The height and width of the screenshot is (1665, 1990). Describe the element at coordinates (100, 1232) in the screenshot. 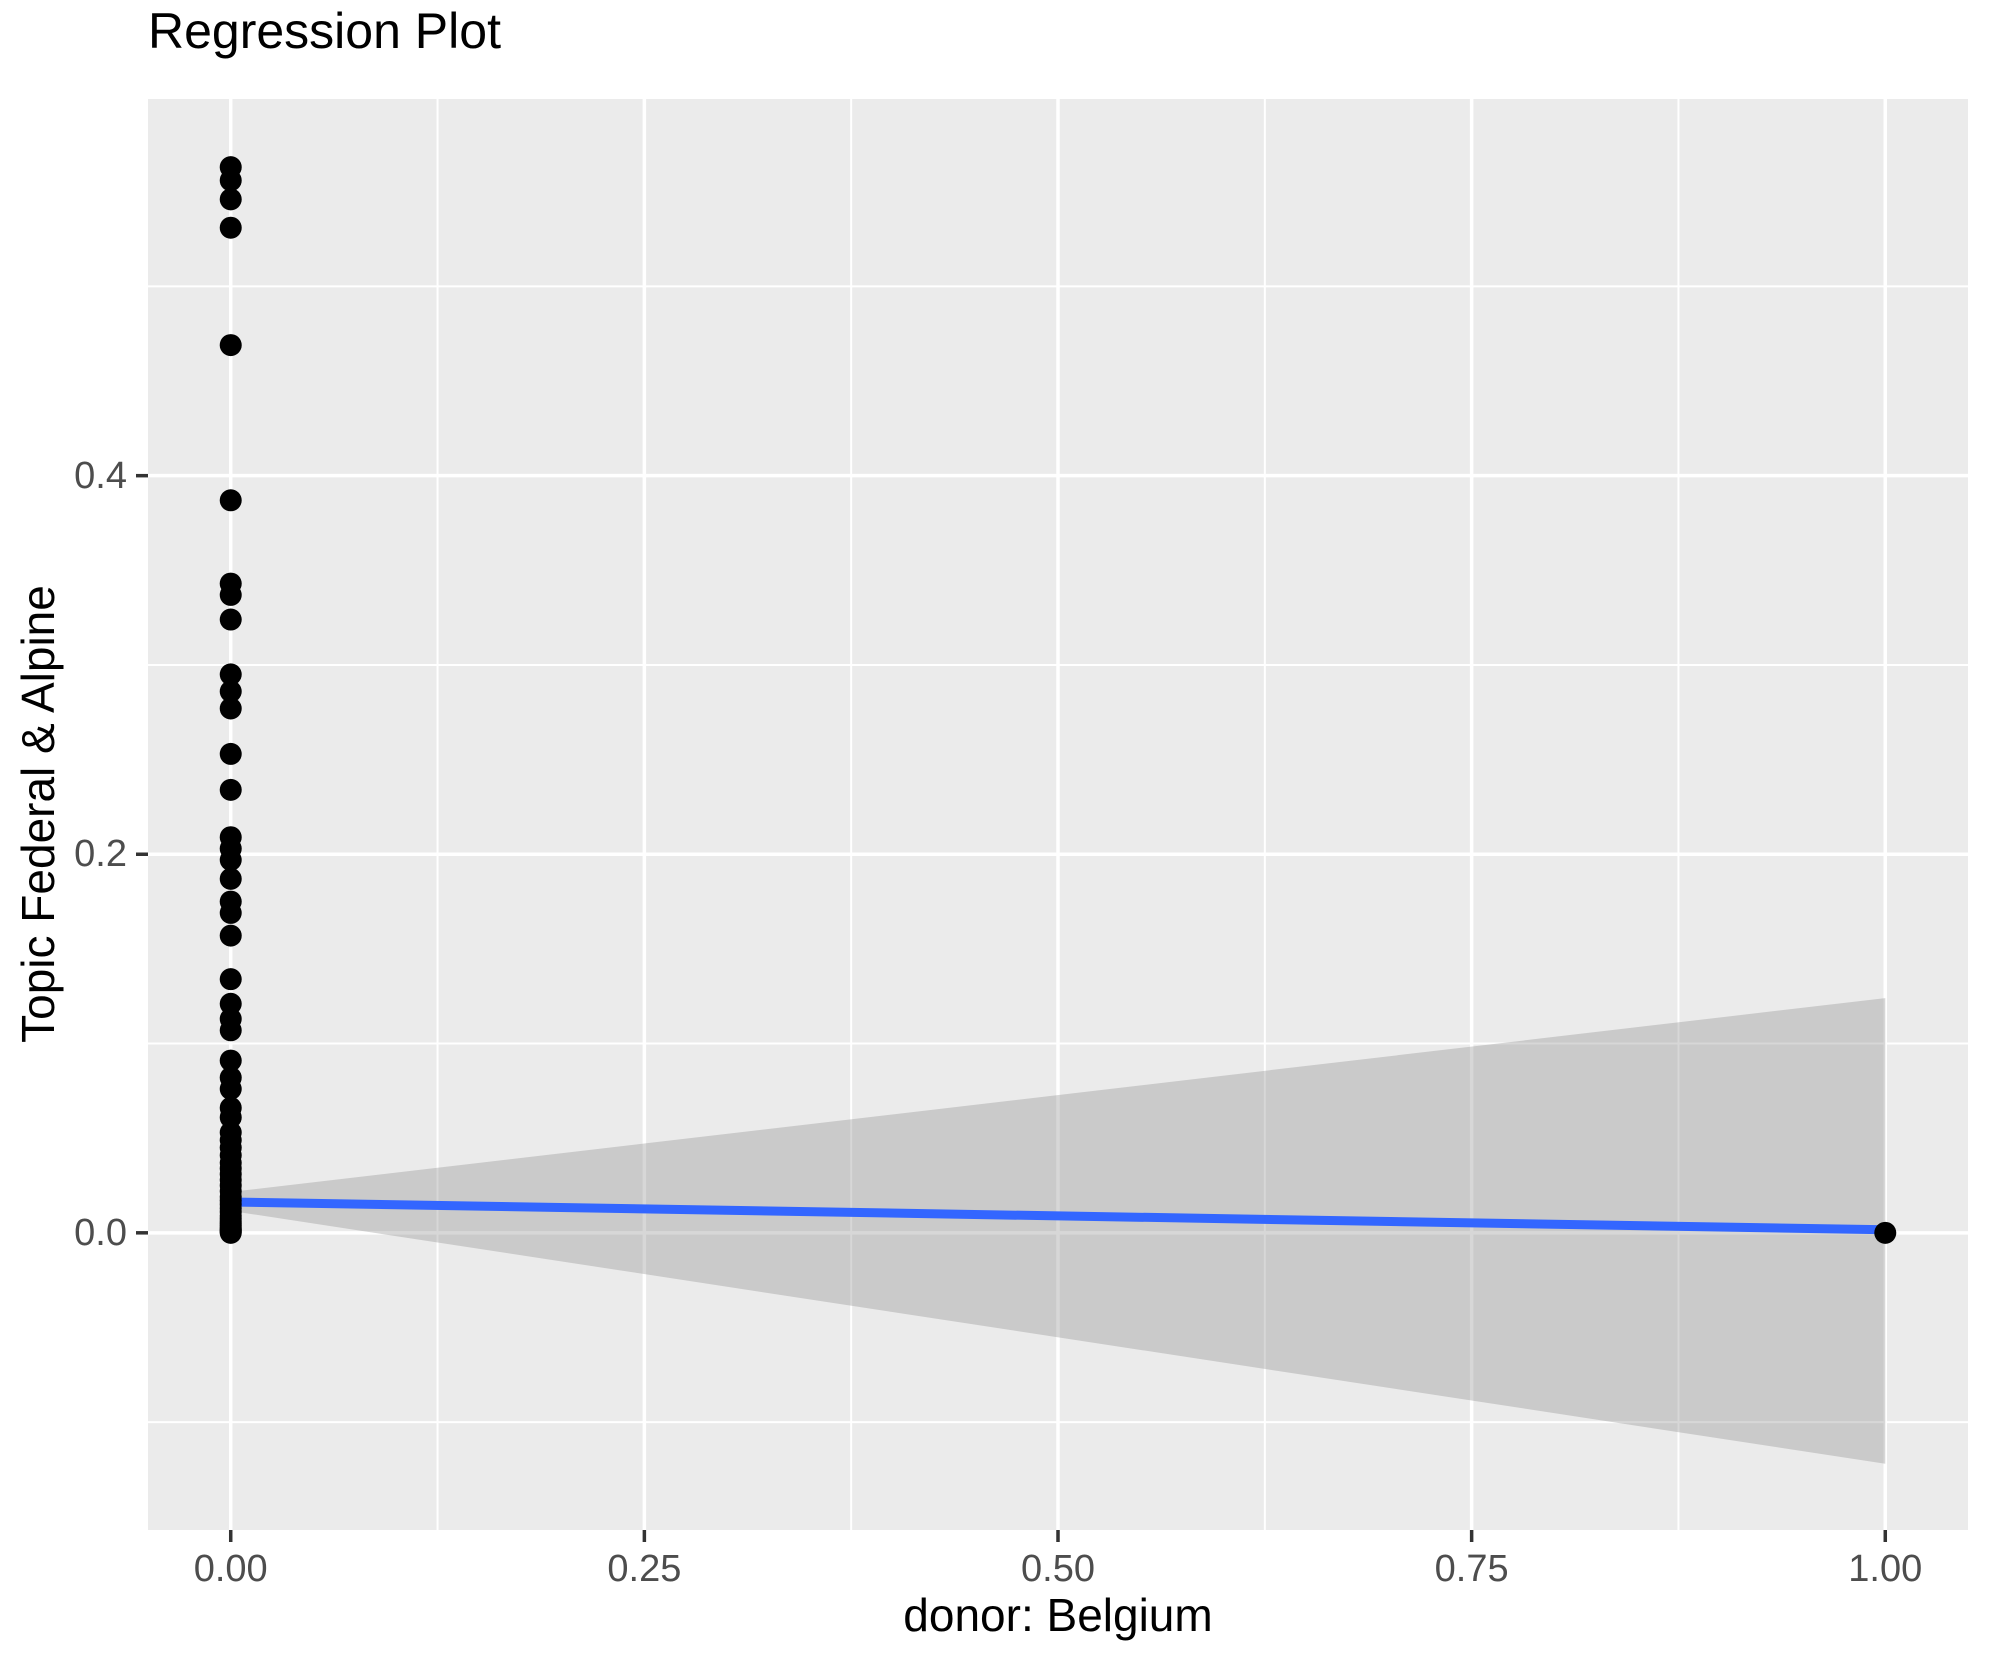

I see `y-tick-label: 0.0` at that location.